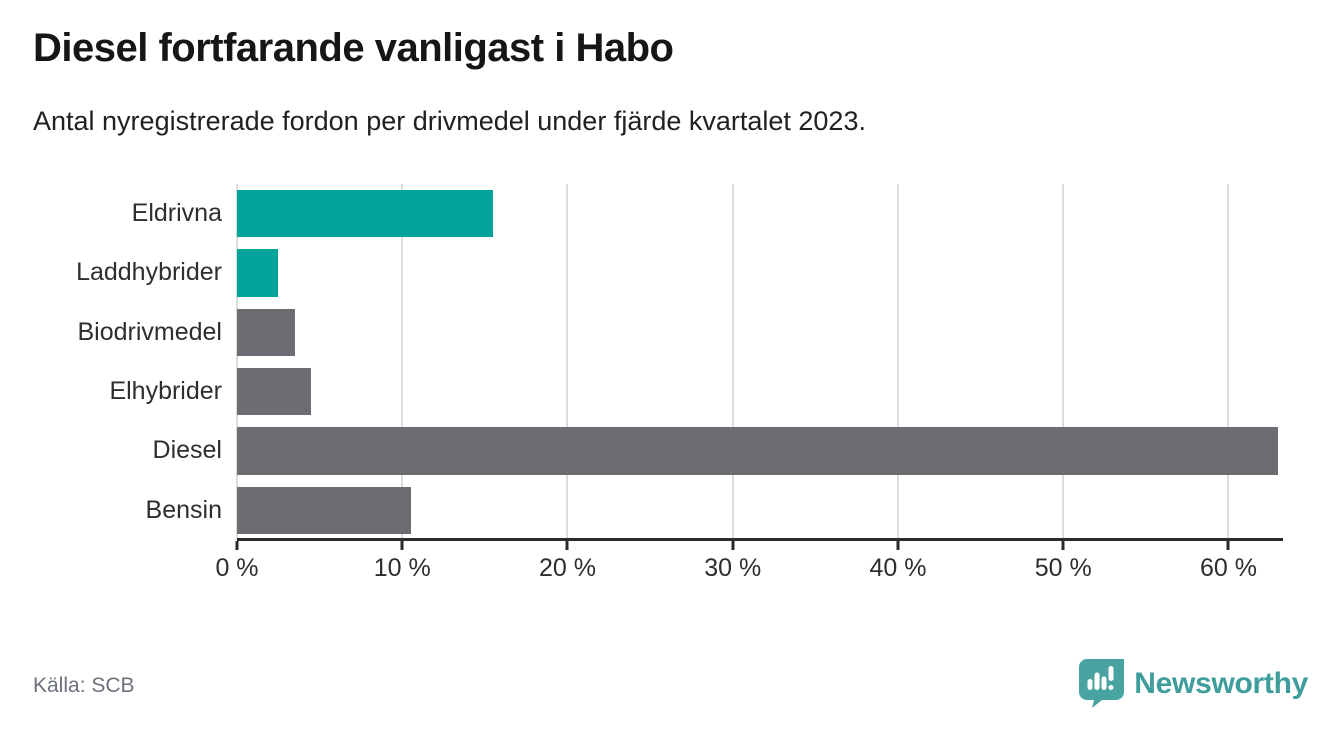  I want to click on bar-elhybrider, so click(274, 391).